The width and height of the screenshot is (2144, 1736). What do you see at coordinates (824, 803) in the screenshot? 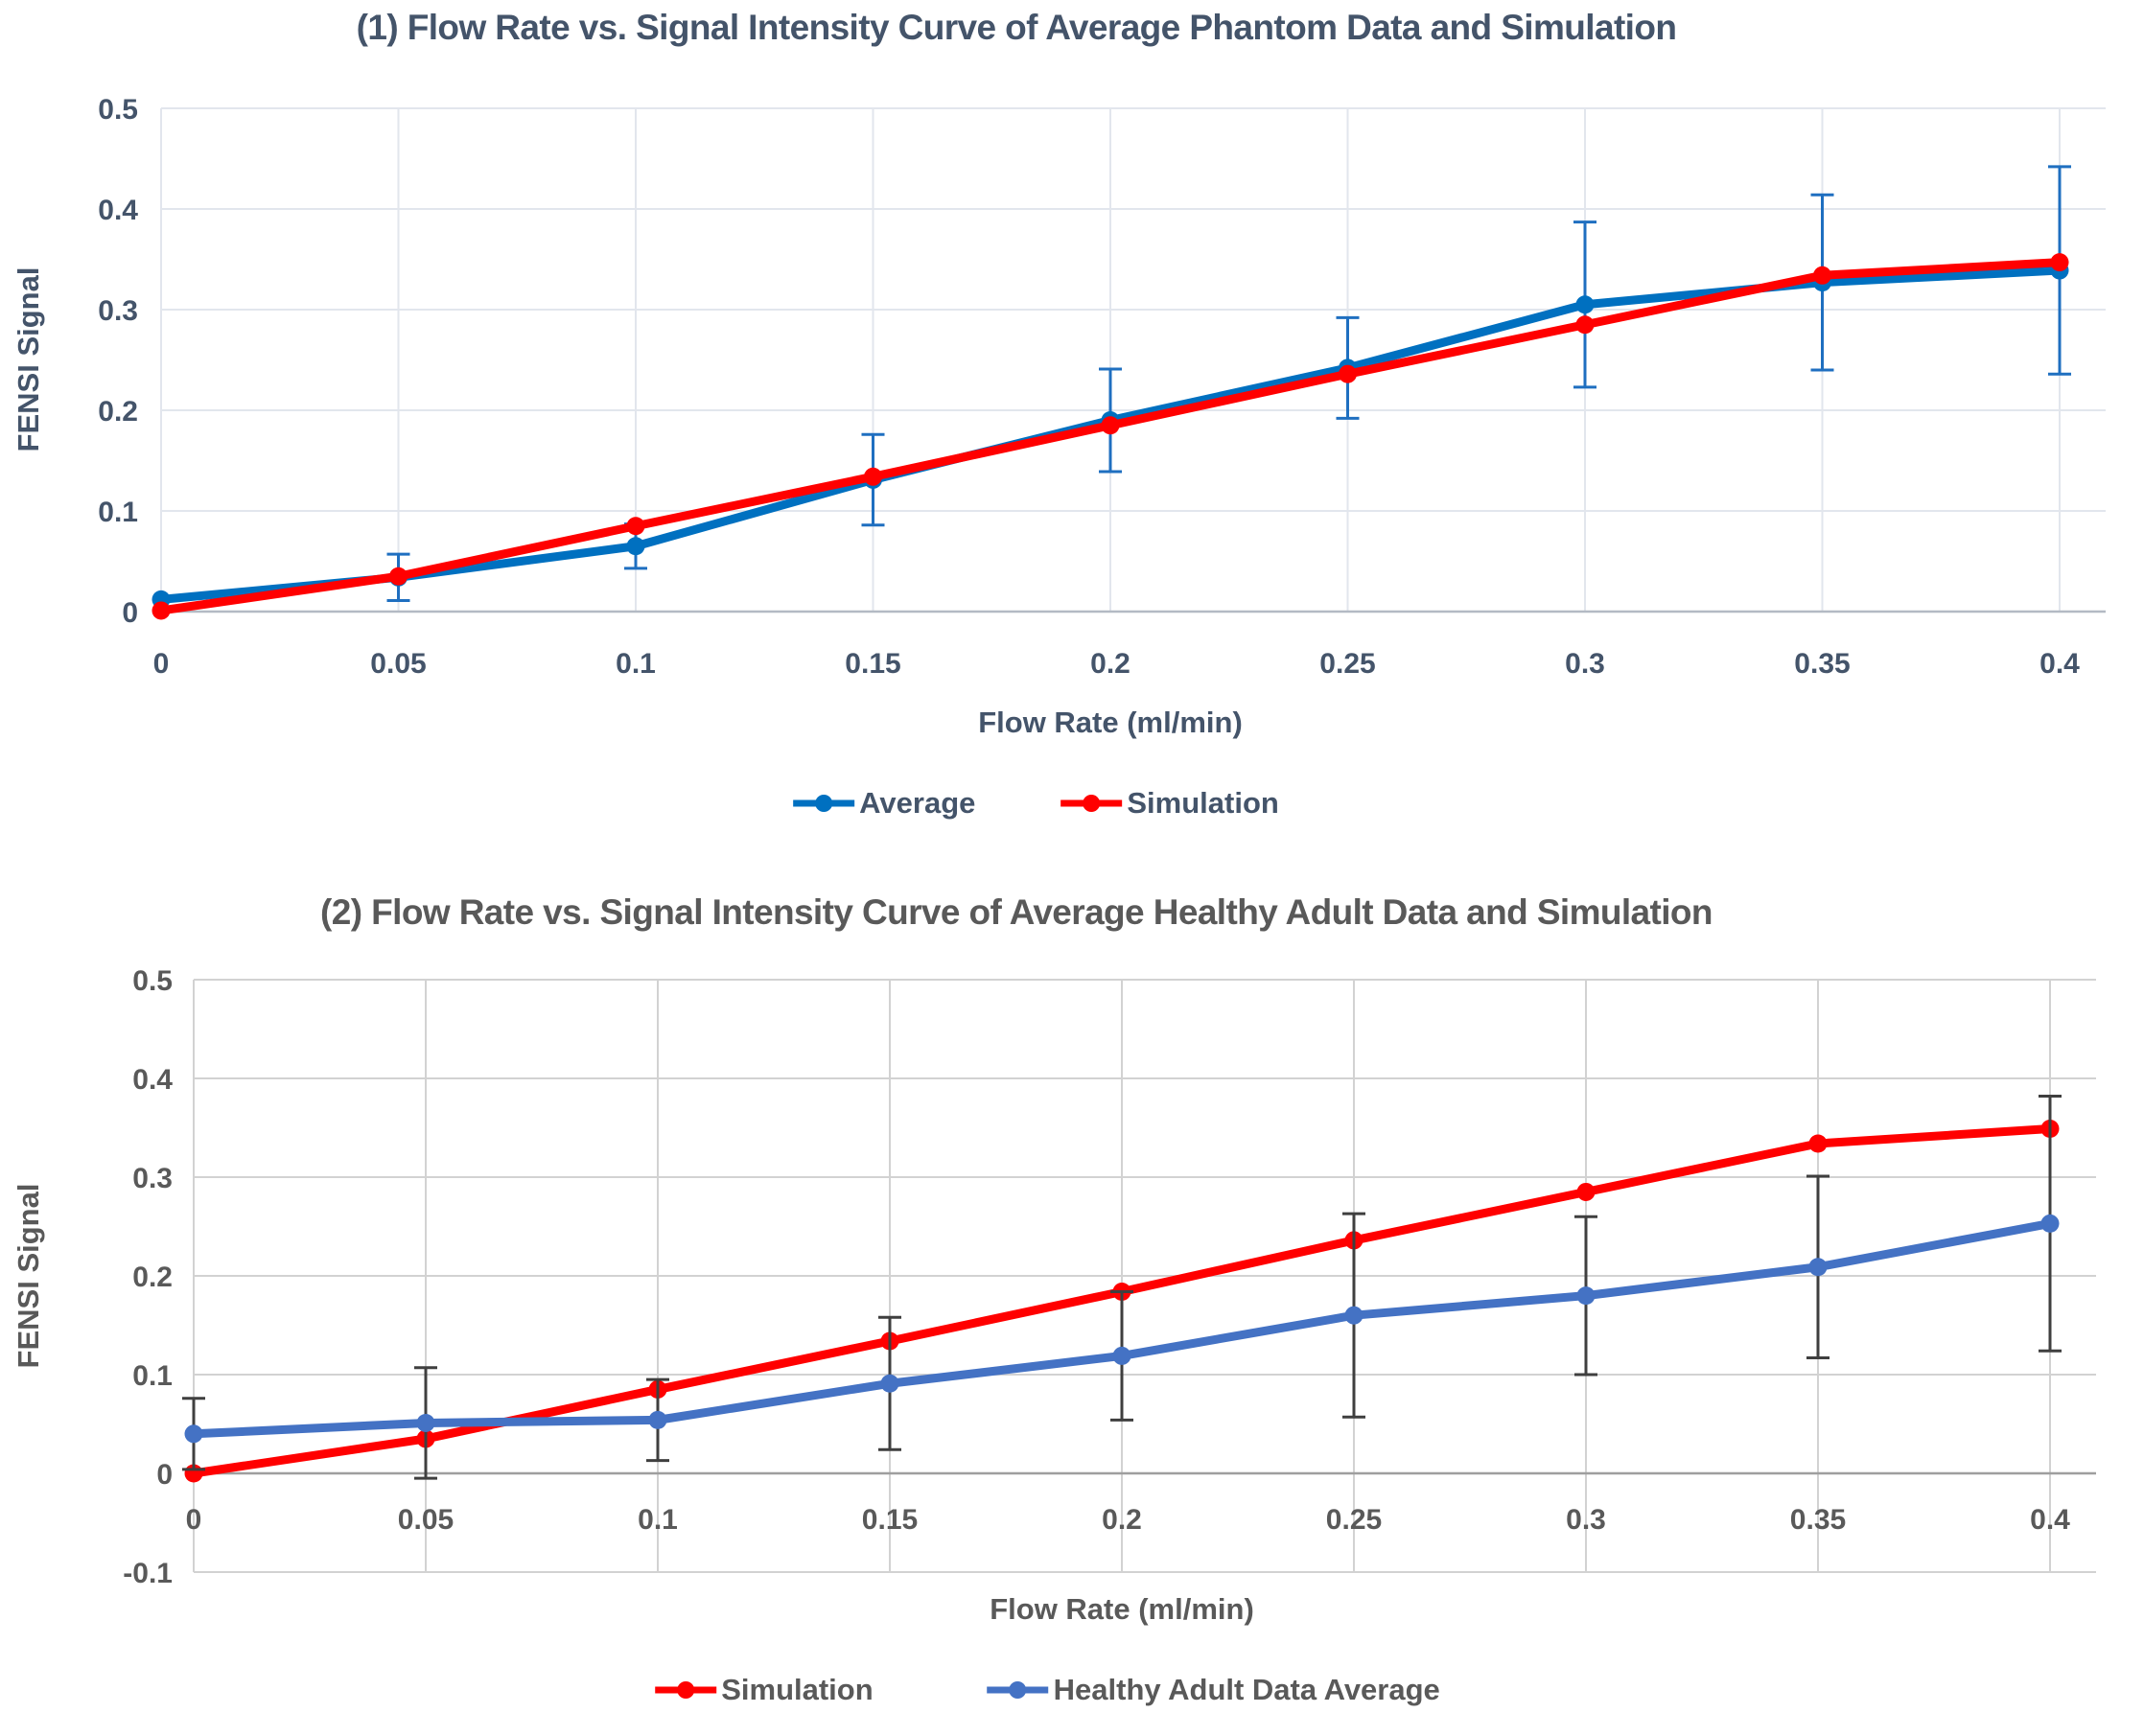
I see `average-line-marker-icon` at bounding box center [824, 803].